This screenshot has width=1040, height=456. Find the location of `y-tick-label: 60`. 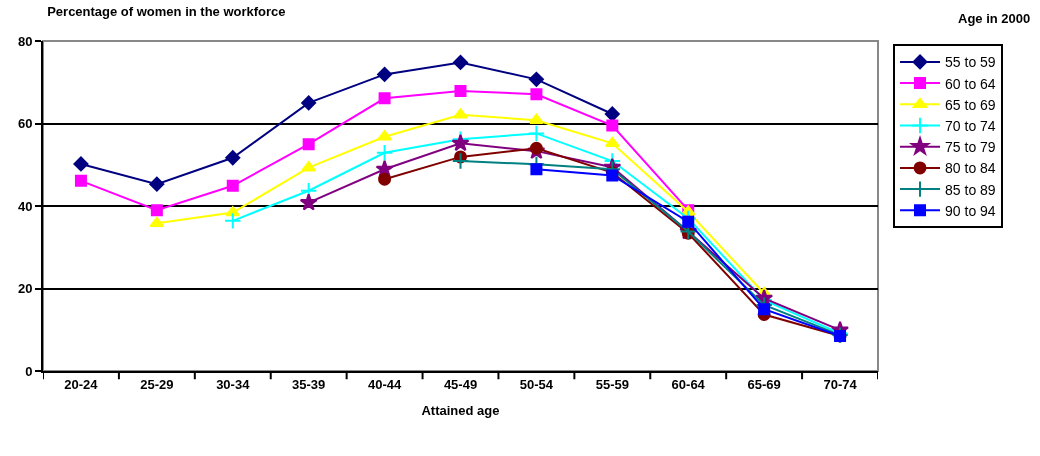

y-tick-label: 60 is located at coordinates (25, 124).